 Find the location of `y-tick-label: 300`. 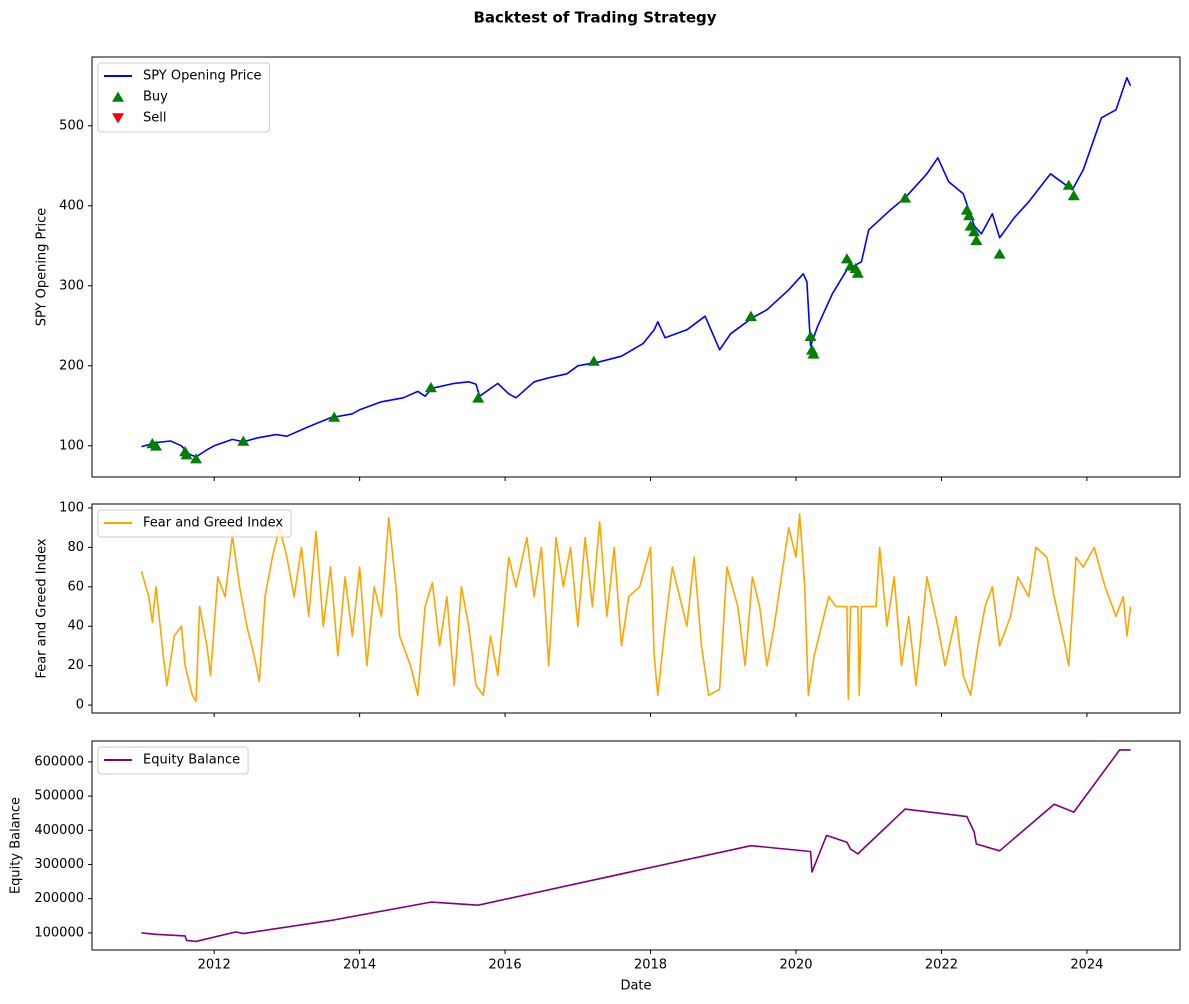

y-tick-label: 300 is located at coordinates (71, 285).